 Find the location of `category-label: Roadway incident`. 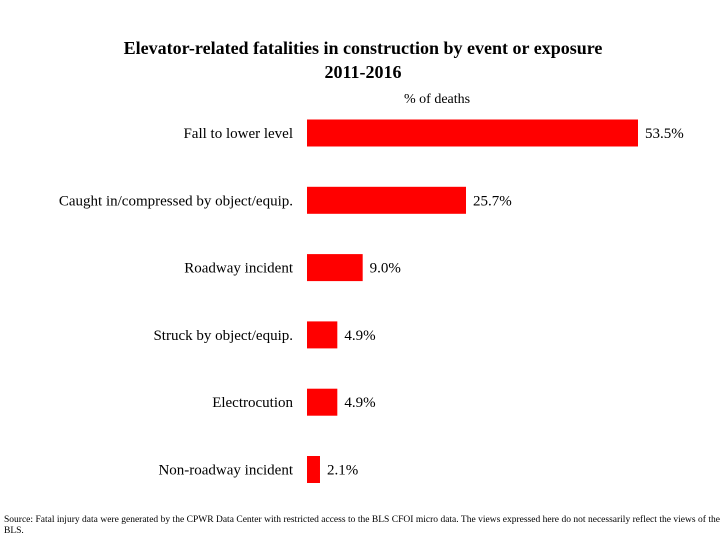

category-label: Roadway incident is located at coordinates (239, 269).